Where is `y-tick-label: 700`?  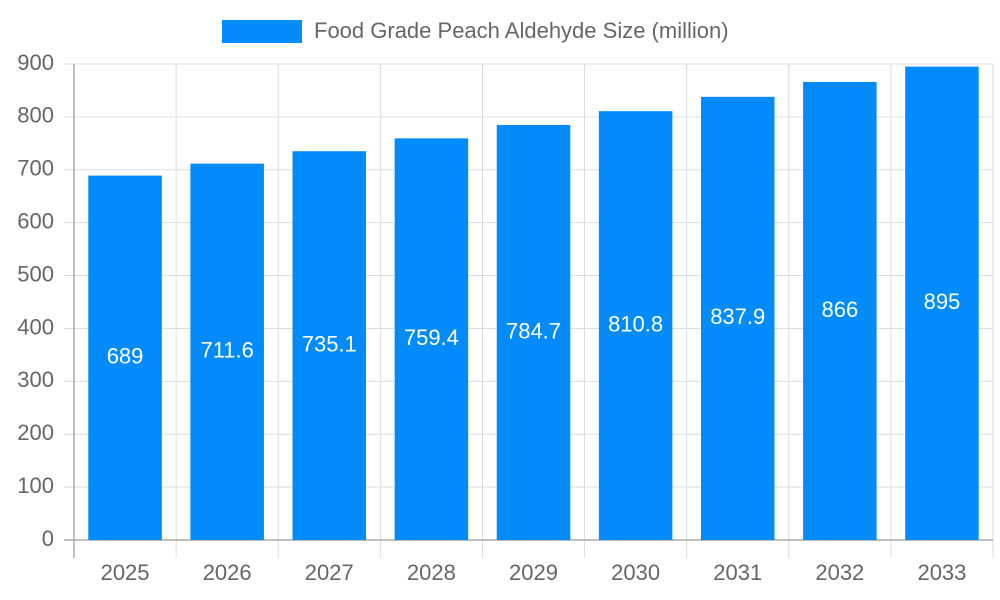
y-tick-label: 700 is located at coordinates (35, 168).